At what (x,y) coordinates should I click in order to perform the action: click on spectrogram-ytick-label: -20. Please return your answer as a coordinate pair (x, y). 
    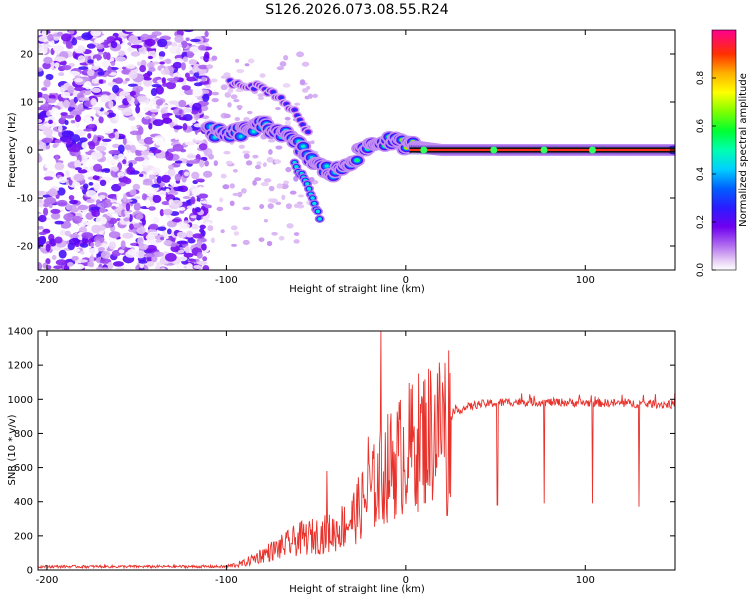
    Looking at the image, I should click on (25, 247).